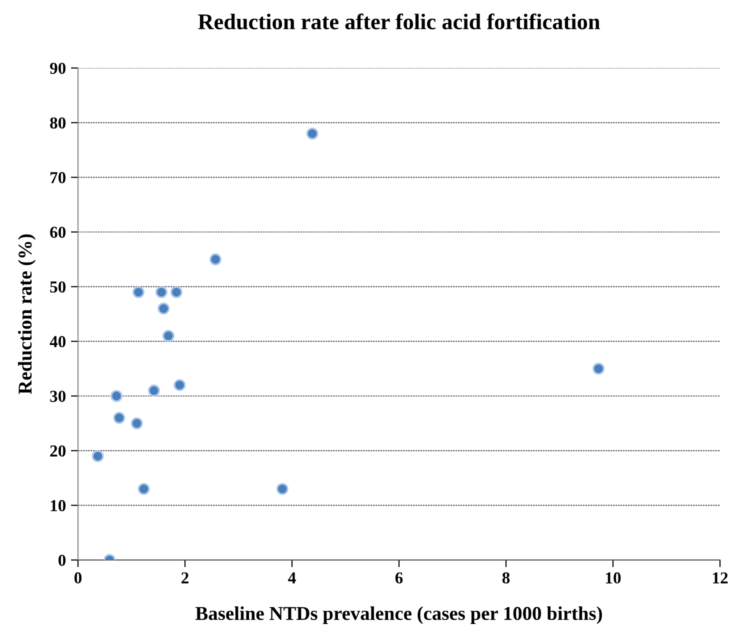  I want to click on x-tick-label: 2, so click(185, 578).